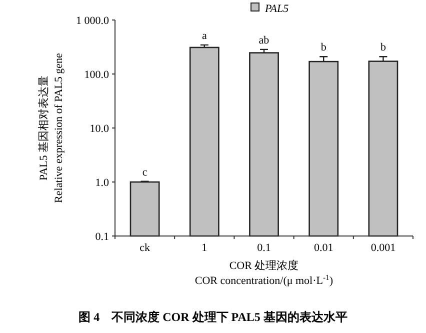 The width and height of the screenshot is (426, 333). Describe the element at coordinates (93, 20) in the screenshot. I see `y-tick-label: 1 000.0` at that location.